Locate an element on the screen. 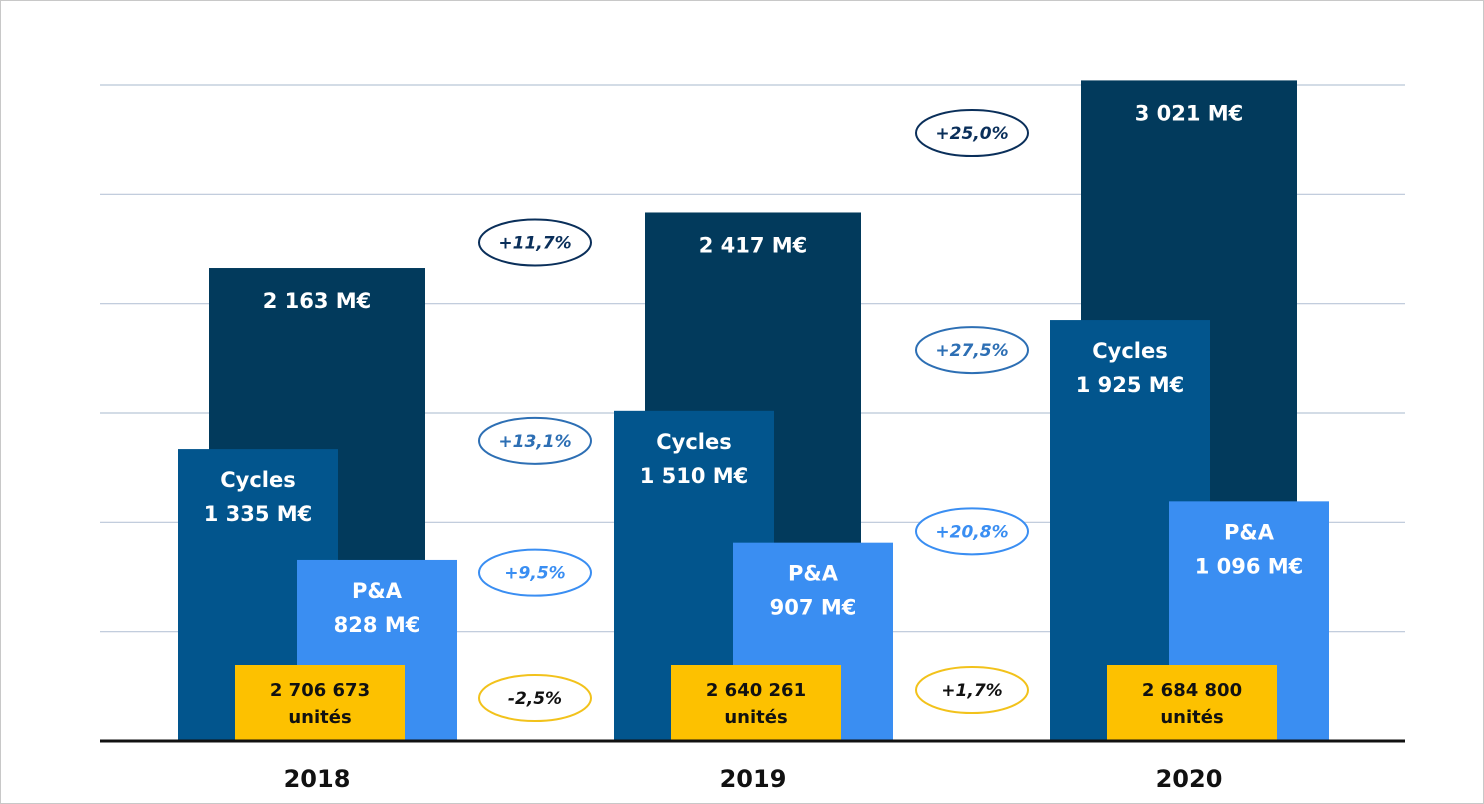 This screenshot has height=804, width=1484. growth-label: +1,7% is located at coordinates (971, 691).